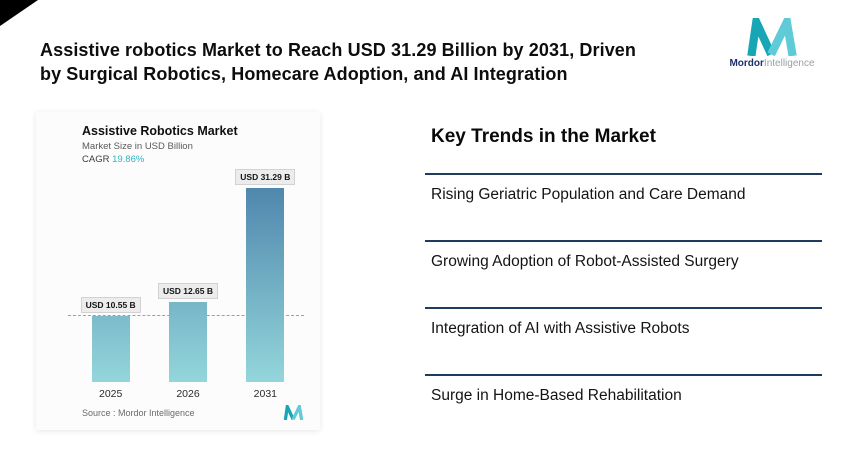 This screenshot has height=468, width=860. Describe the element at coordinates (138, 412) in the screenshot. I see `source-note: Source : Mordor Intelligence` at that location.